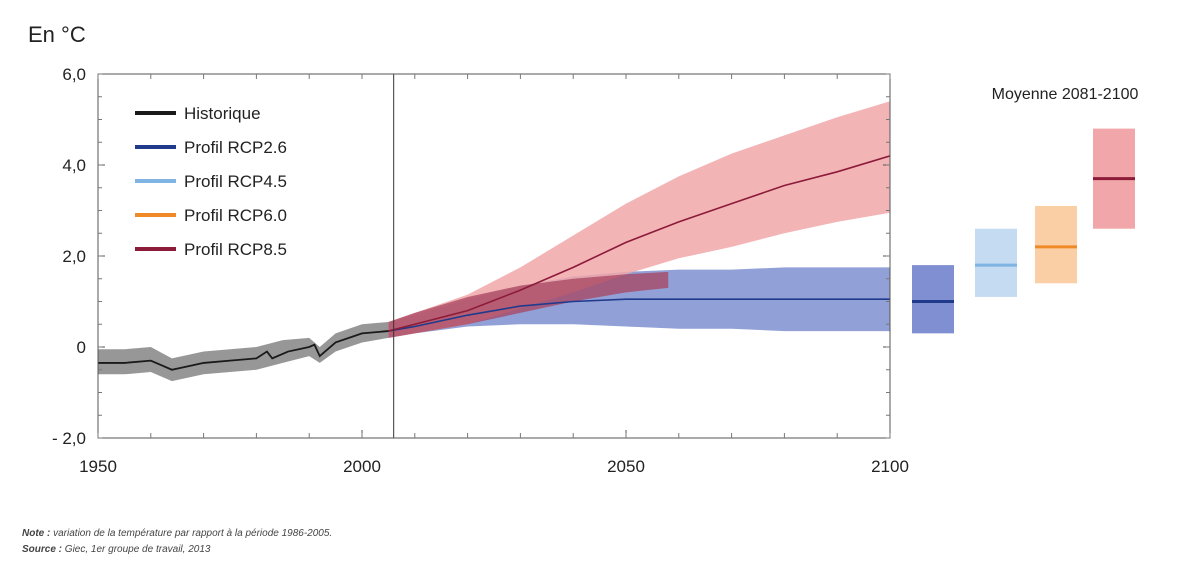 This screenshot has height=562, width=1185. What do you see at coordinates (639, 243) in the screenshot?
I see `rcp85-line` at bounding box center [639, 243].